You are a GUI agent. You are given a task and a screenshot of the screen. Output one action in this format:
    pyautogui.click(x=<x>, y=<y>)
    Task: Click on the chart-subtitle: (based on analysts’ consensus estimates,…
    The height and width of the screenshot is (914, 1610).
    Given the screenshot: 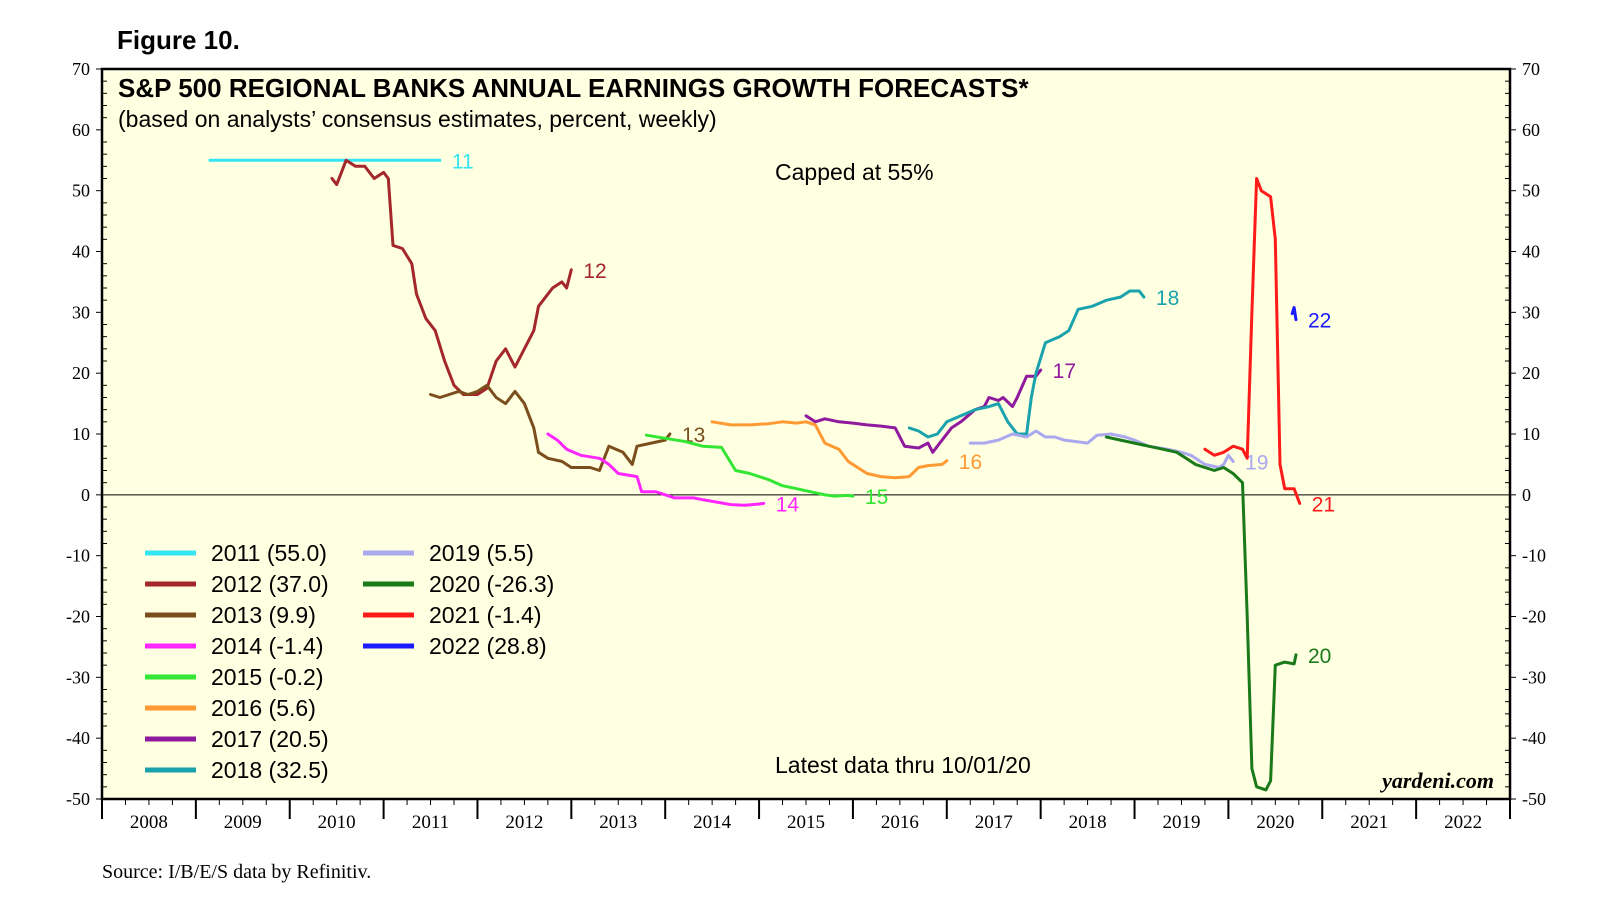 What is the action you would take?
    pyautogui.click(x=417, y=119)
    